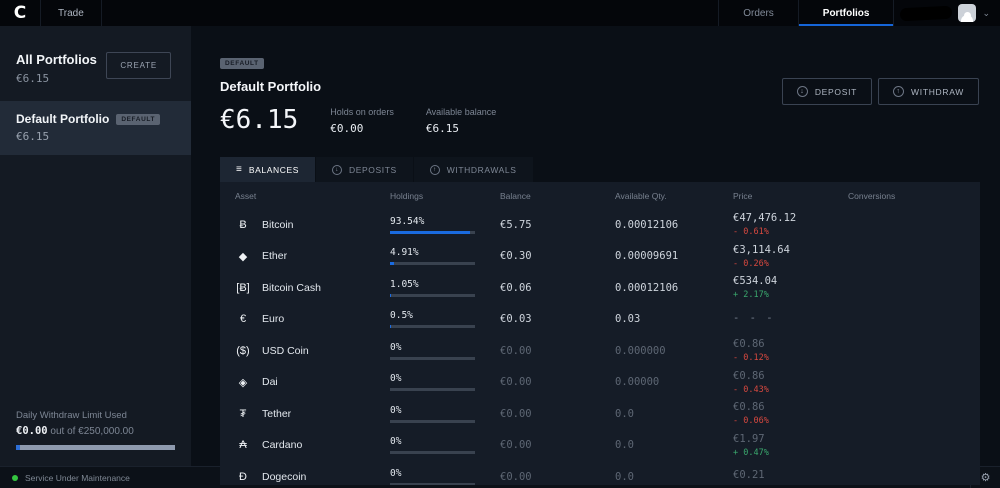 This screenshot has width=1000, height=488. Describe the element at coordinates (790, 413) in the screenshot. I see `price-cell: €0.86 - 0.06%` at that location.